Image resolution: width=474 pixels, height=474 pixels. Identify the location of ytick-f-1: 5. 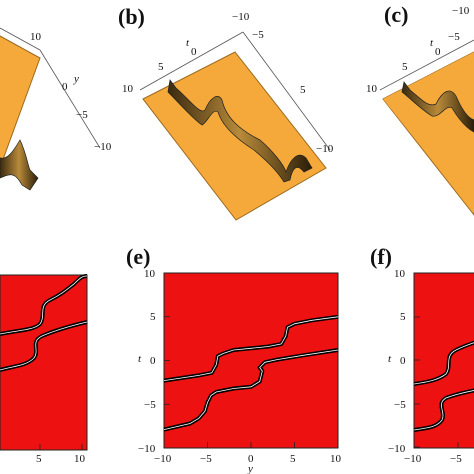
(403, 317).